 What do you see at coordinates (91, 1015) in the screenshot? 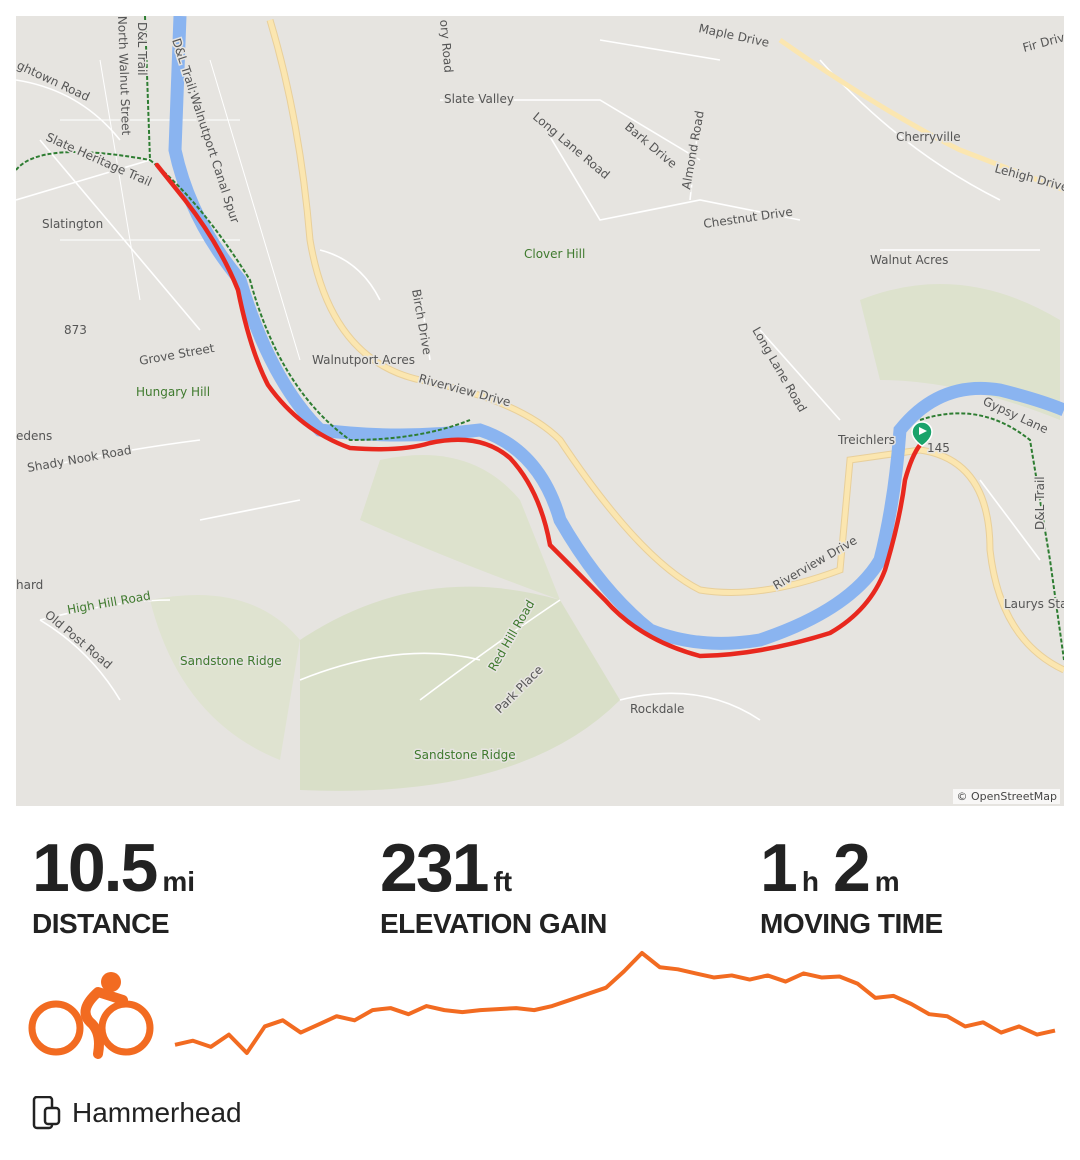
I see `cycling-icon` at bounding box center [91, 1015].